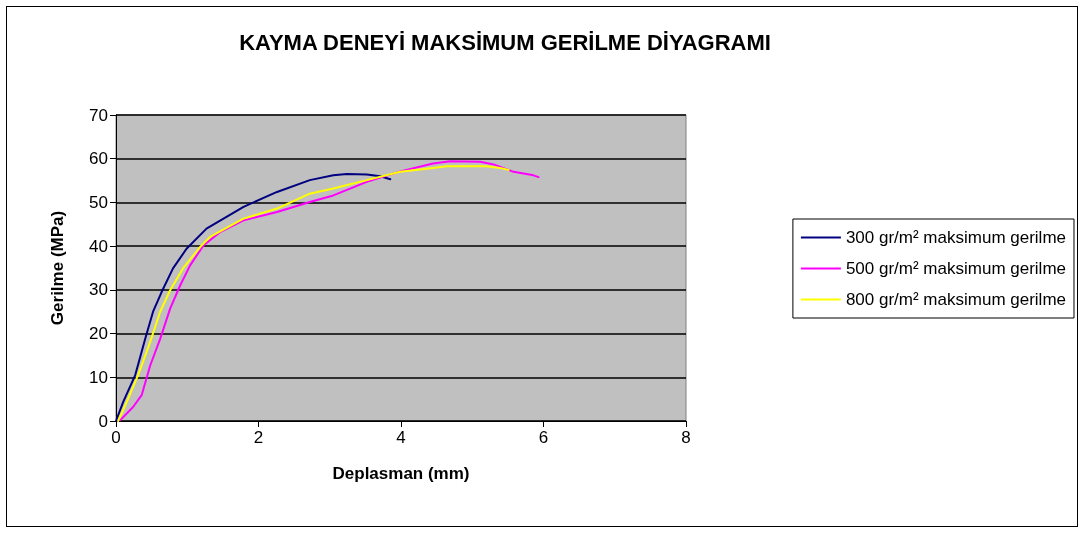 This screenshot has height=537, width=1086. What do you see at coordinates (98, 377) in the screenshot?
I see `y-tick-label: 10` at bounding box center [98, 377].